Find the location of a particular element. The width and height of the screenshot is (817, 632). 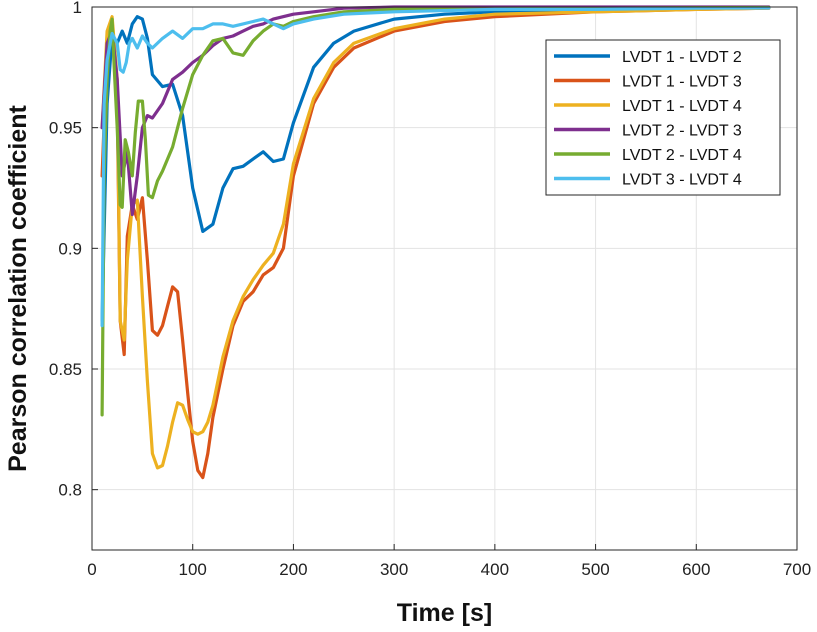

x-tick-label: 100 is located at coordinates (193, 569).